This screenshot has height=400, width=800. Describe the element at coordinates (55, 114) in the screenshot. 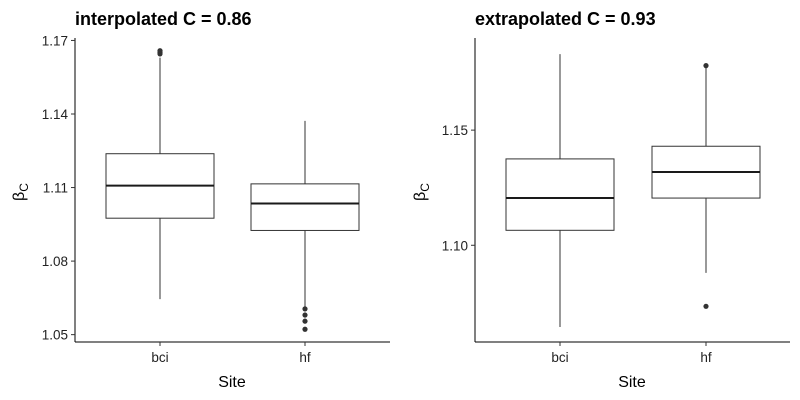

I see `y-tick-label: 1.14` at that location.